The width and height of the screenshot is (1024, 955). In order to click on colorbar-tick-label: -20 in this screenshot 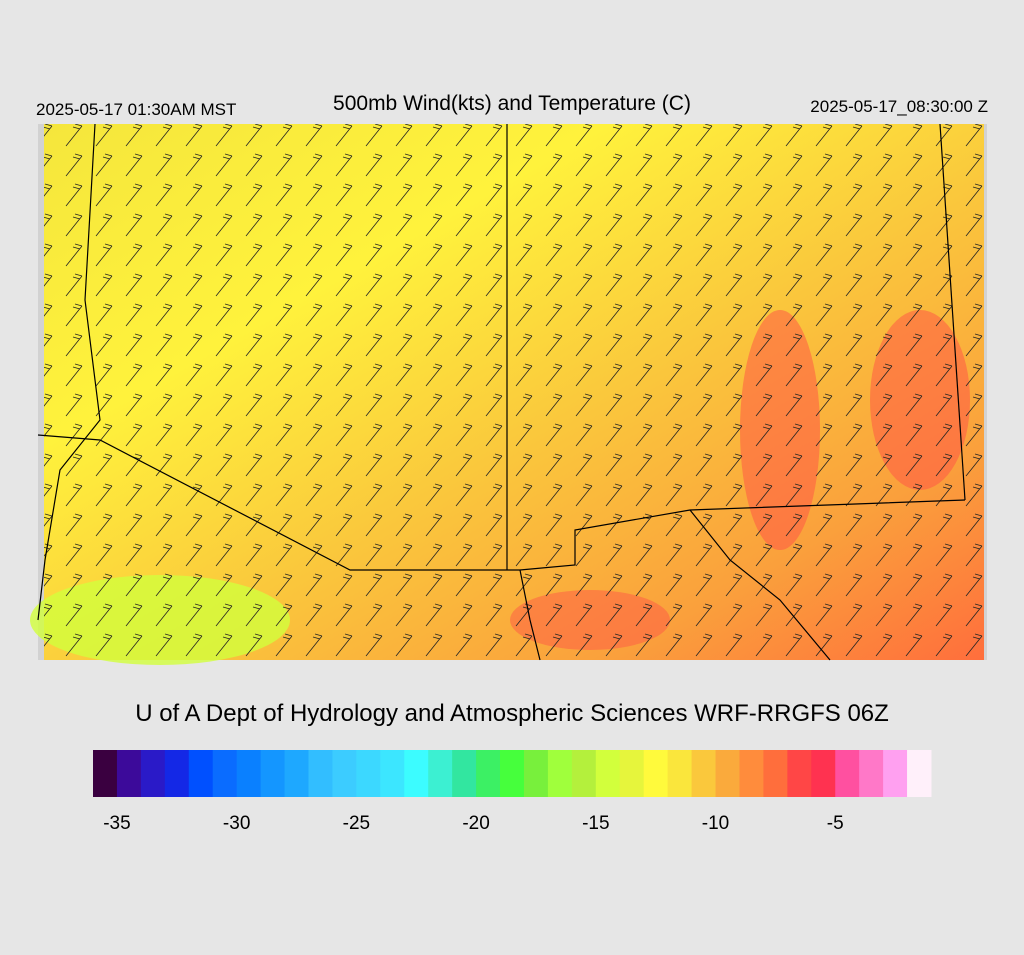, I will do `click(475, 823)`.